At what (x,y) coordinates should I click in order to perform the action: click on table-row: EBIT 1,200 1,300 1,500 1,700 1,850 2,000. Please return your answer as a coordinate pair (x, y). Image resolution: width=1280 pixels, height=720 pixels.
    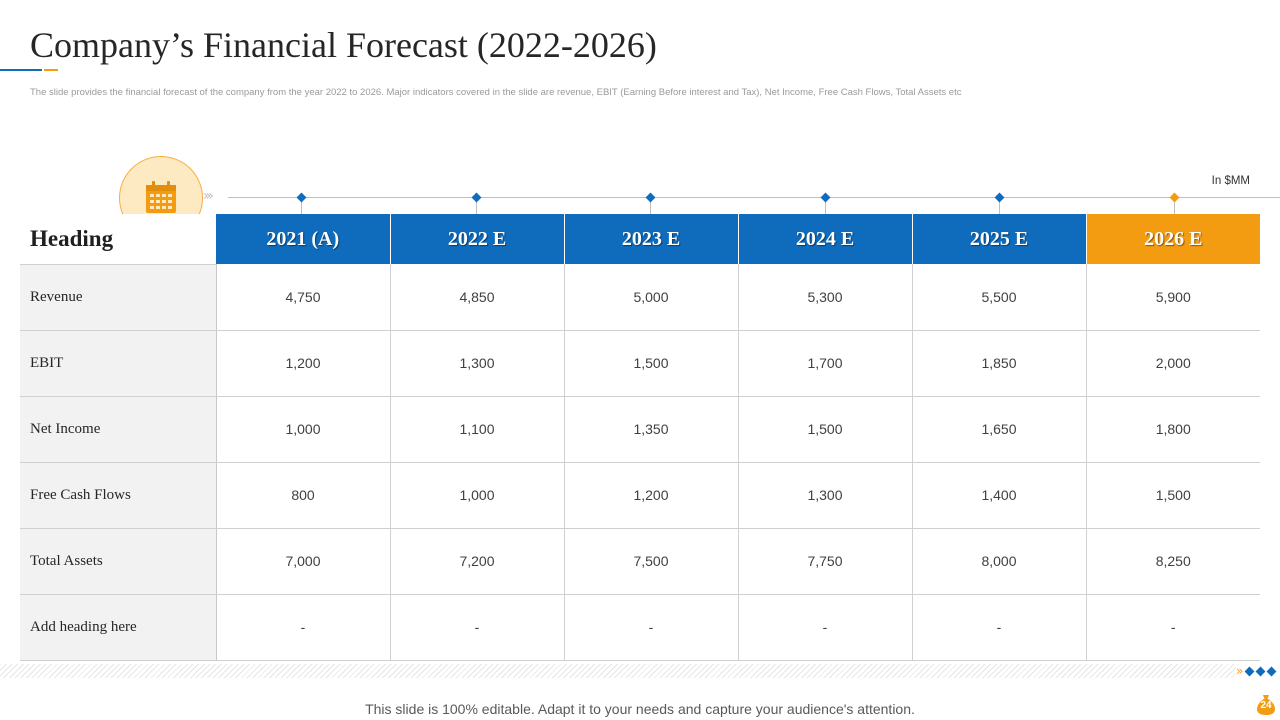
    Looking at the image, I should click on (640, 363).